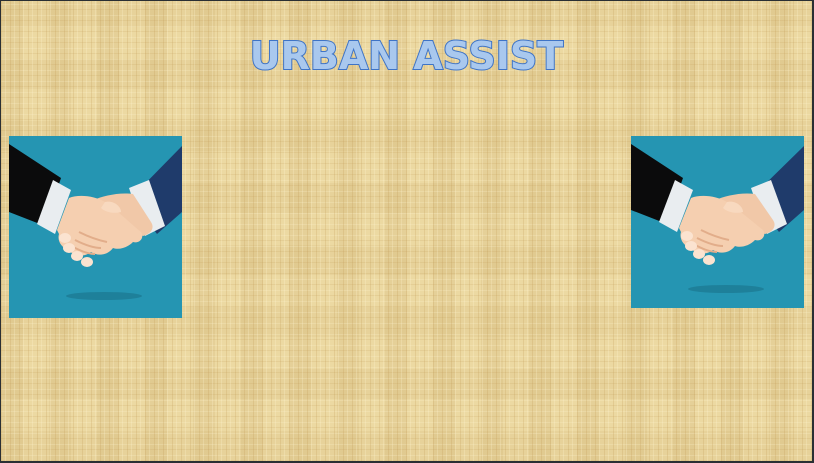  I want to click on slide-title: URBAN ASSIST, so click(406, 56).